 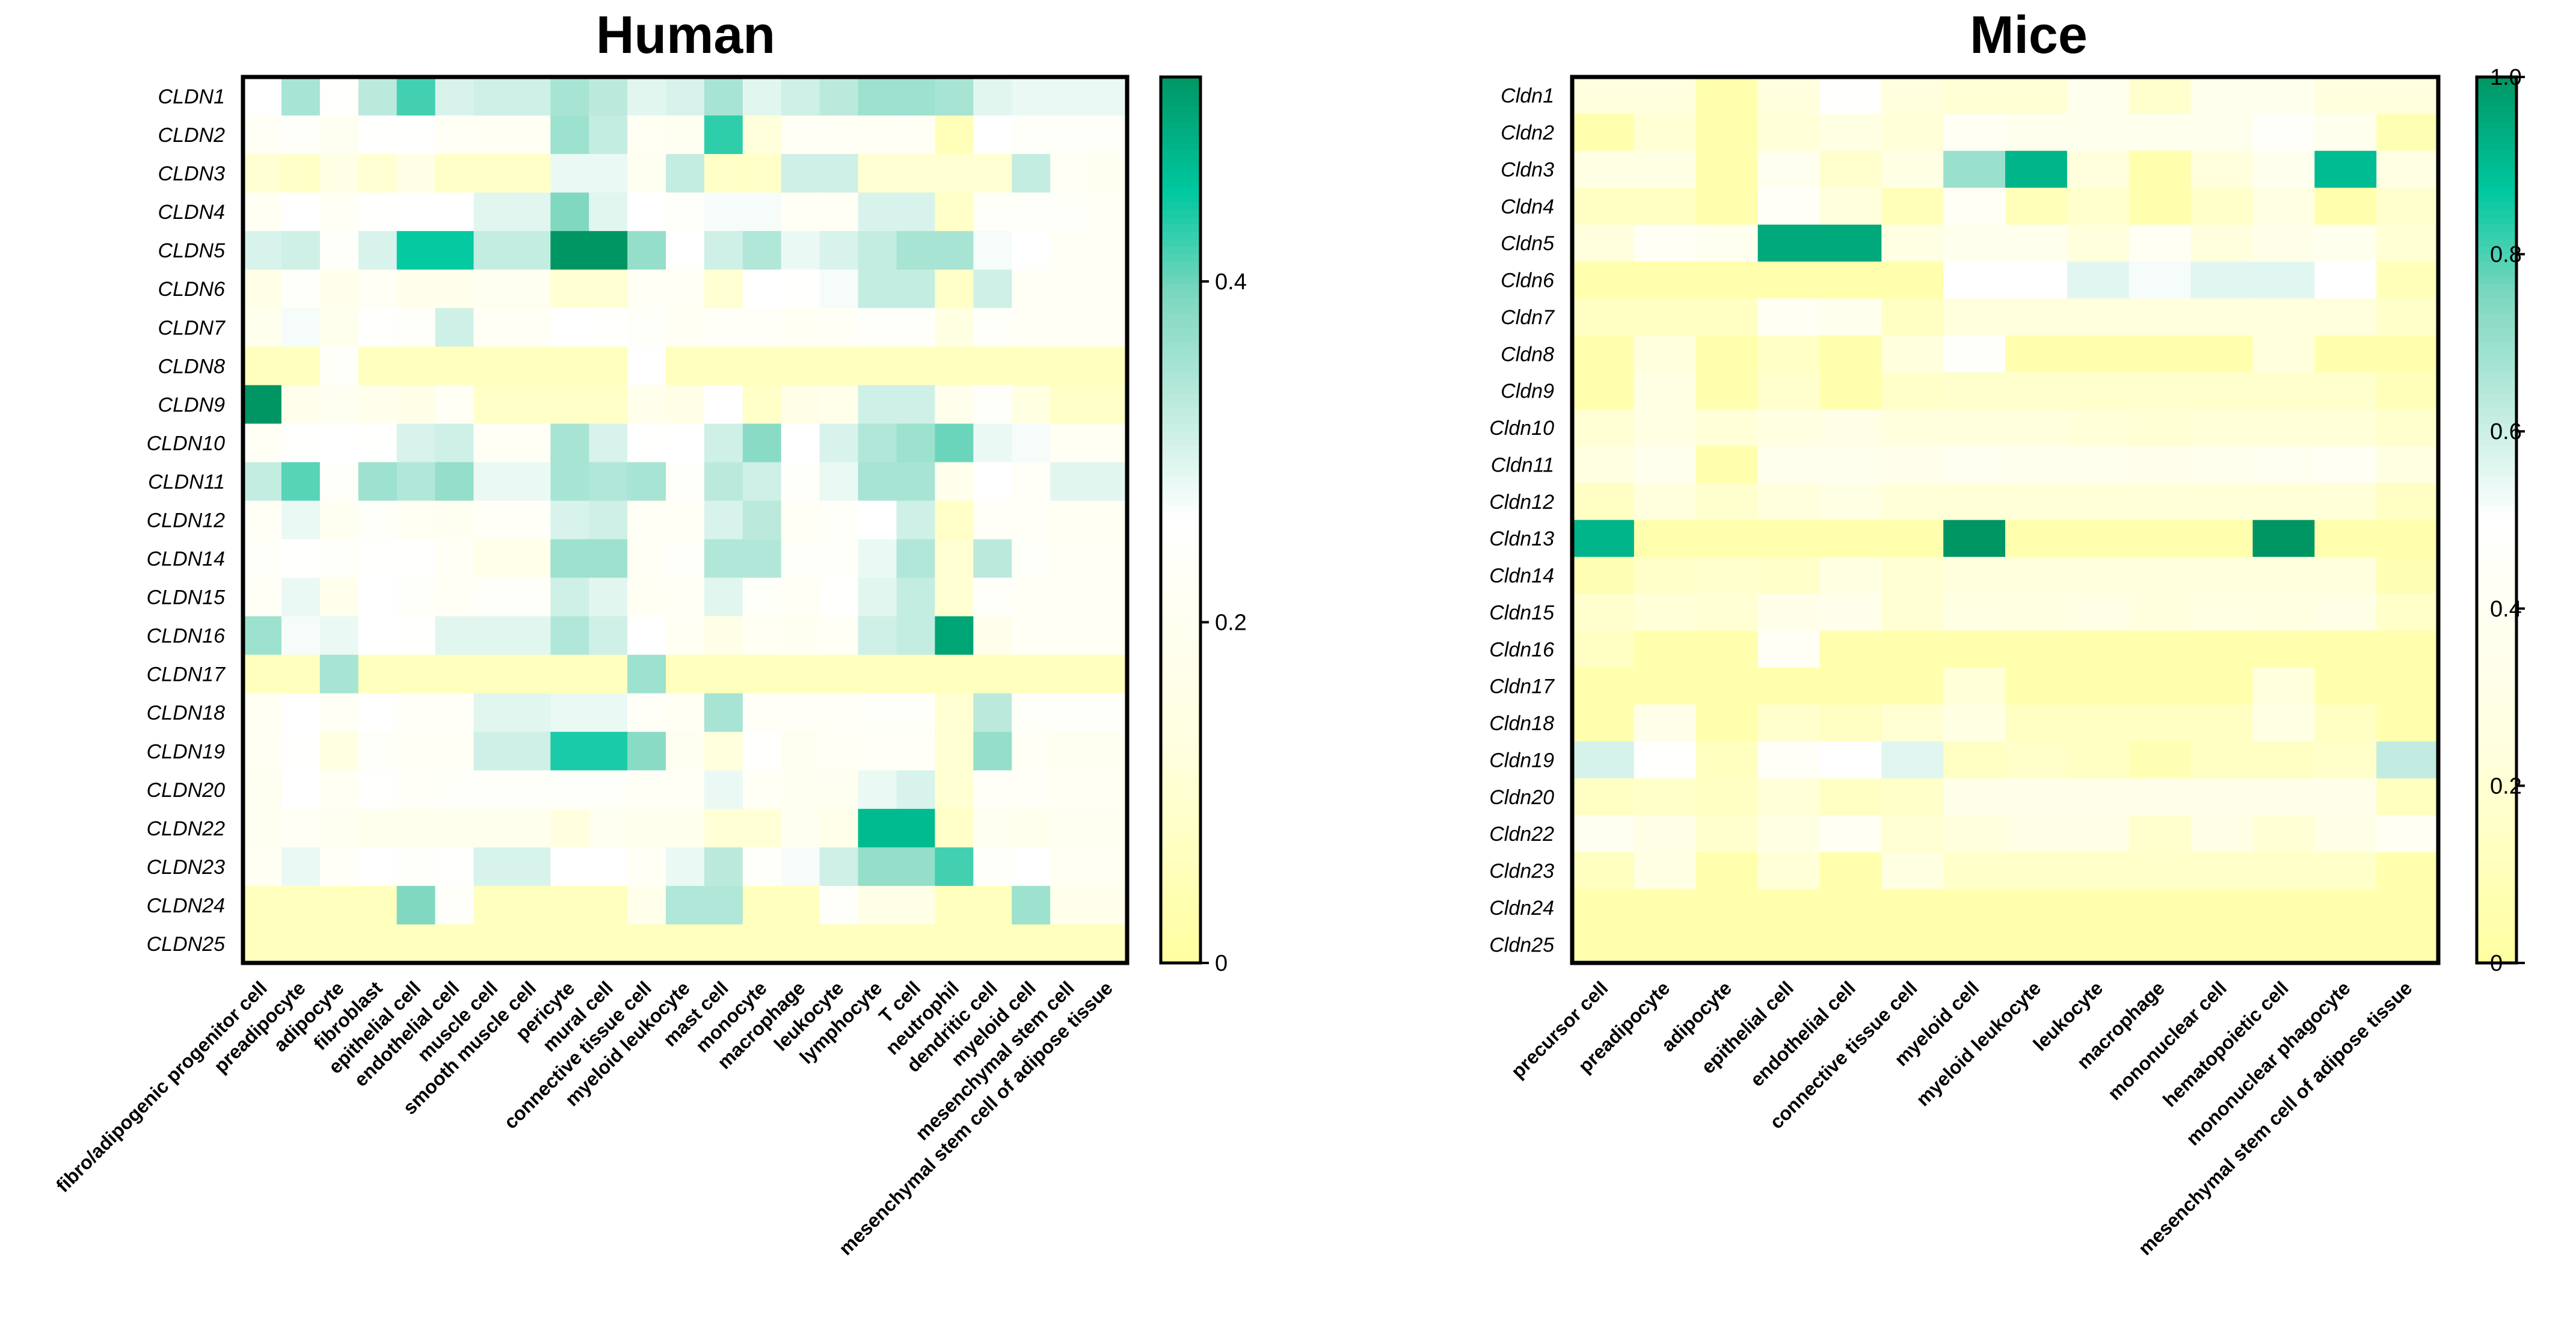 I want to click on row-label: Cldn7, so click(x=1528, y=317).